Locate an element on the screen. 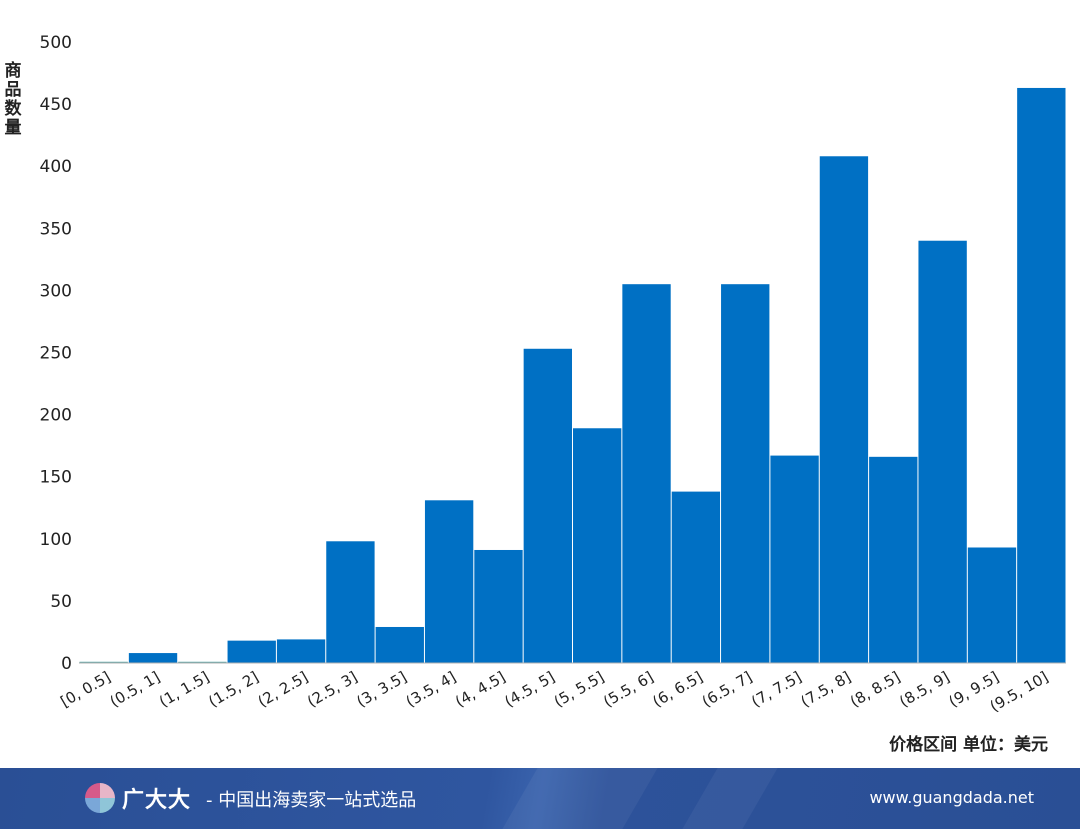  x-tick-label: (3.5, 4] is located at coordinates (431, 689).